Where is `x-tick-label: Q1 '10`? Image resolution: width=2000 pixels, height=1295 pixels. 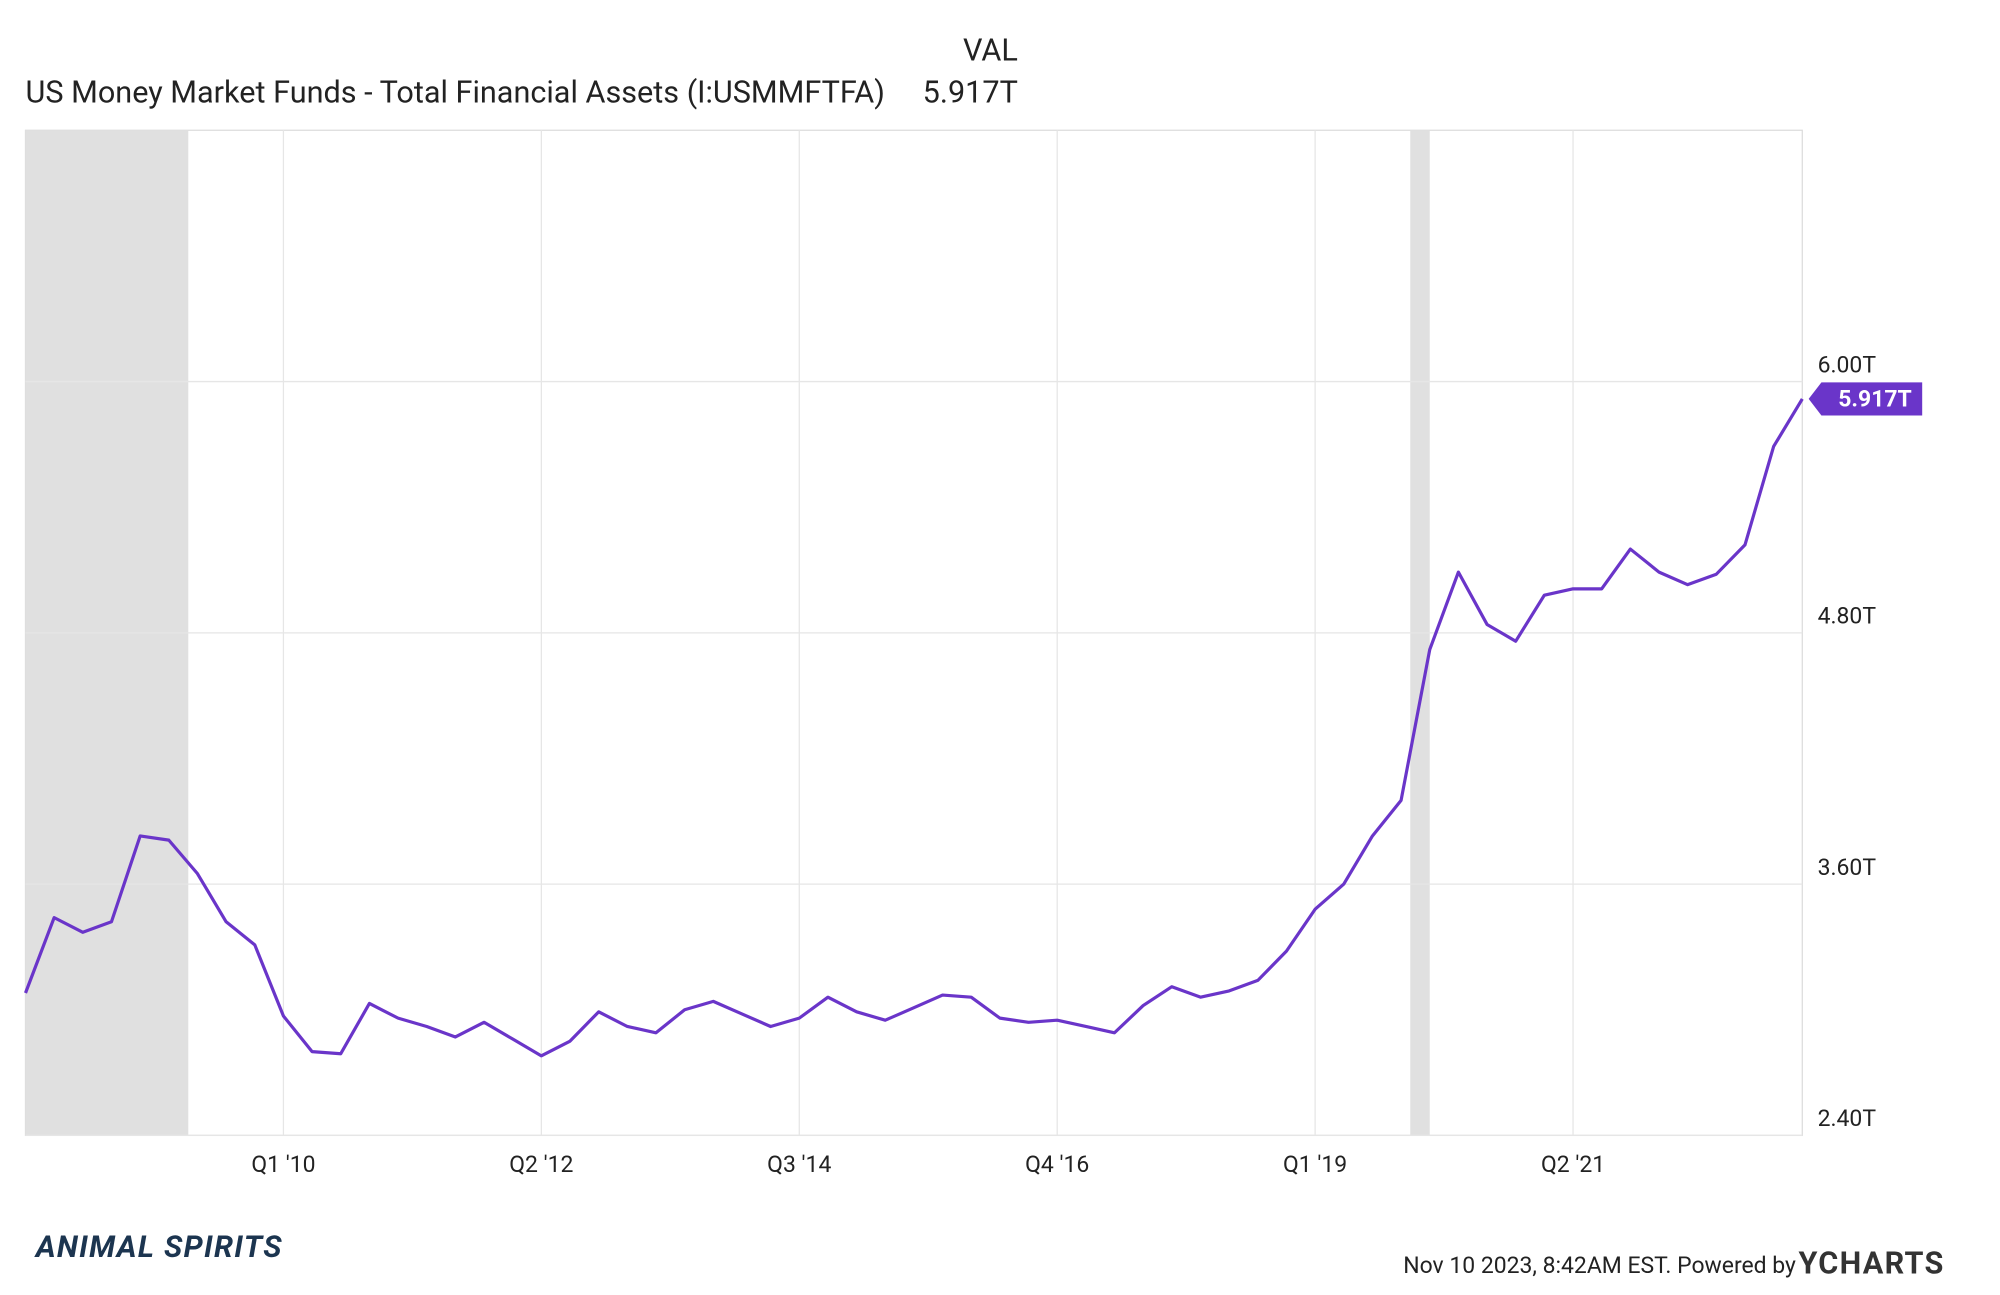
x-tick-label: Q1 '10 is located at coordinates (283, 1164).